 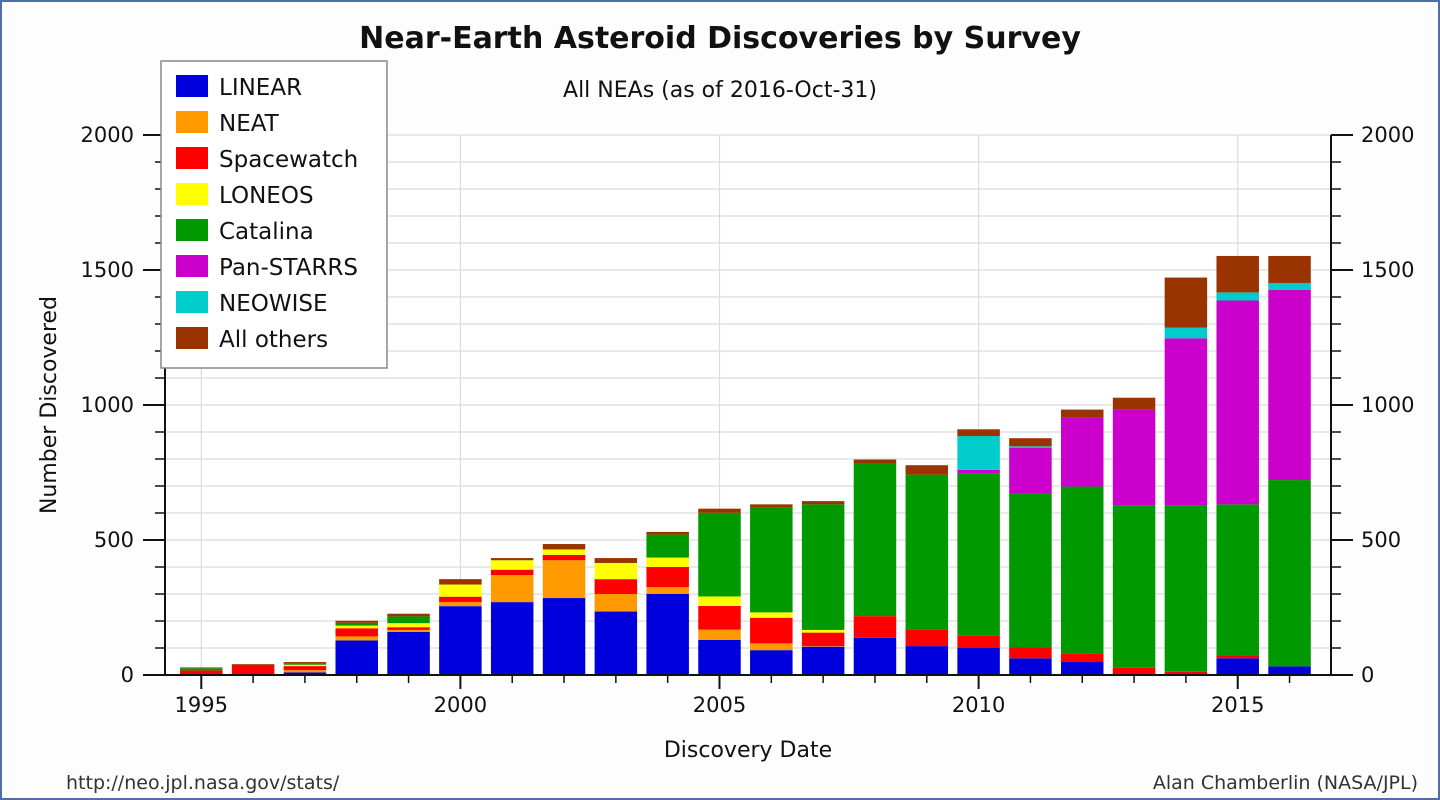 I want to click on y-tick-label-right: 1500, so click(x=1387, y=270).